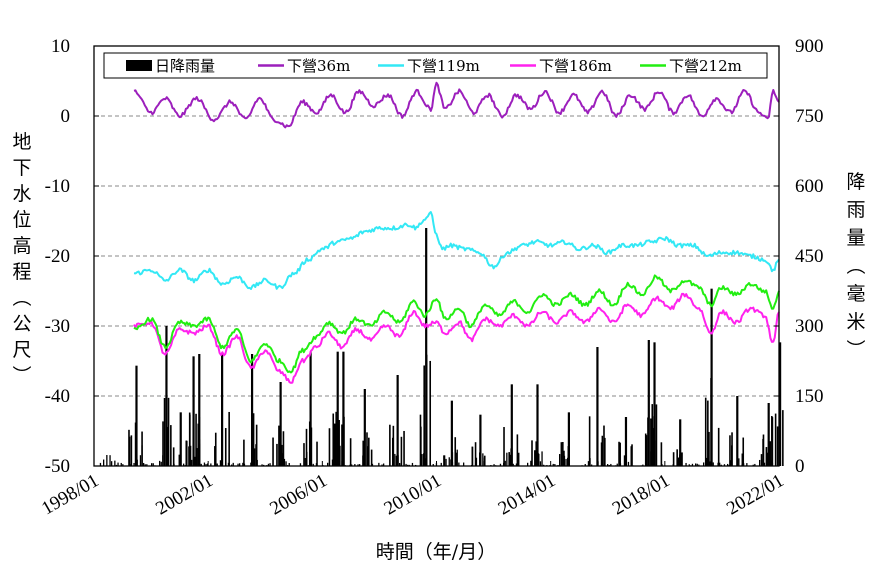  I want to click on x-tick-label: 2010/01, so click(413, 494).